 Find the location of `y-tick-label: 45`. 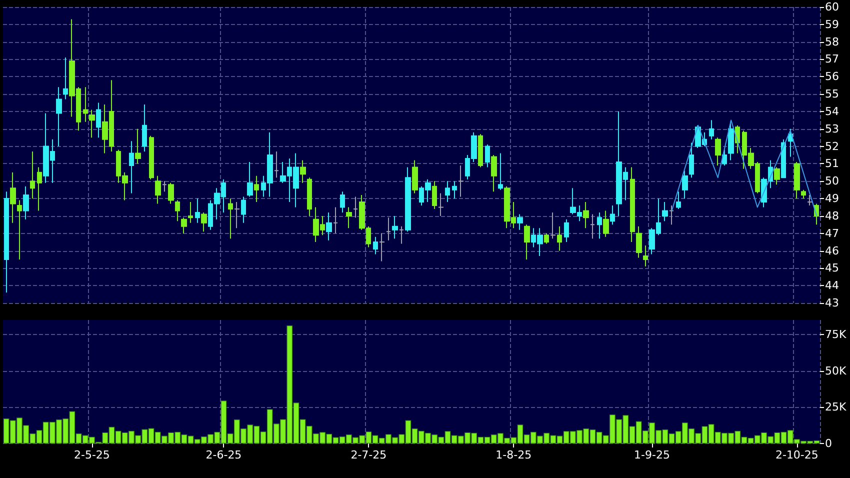

y-tick-label: 45 is located at coordinates (832, 268).